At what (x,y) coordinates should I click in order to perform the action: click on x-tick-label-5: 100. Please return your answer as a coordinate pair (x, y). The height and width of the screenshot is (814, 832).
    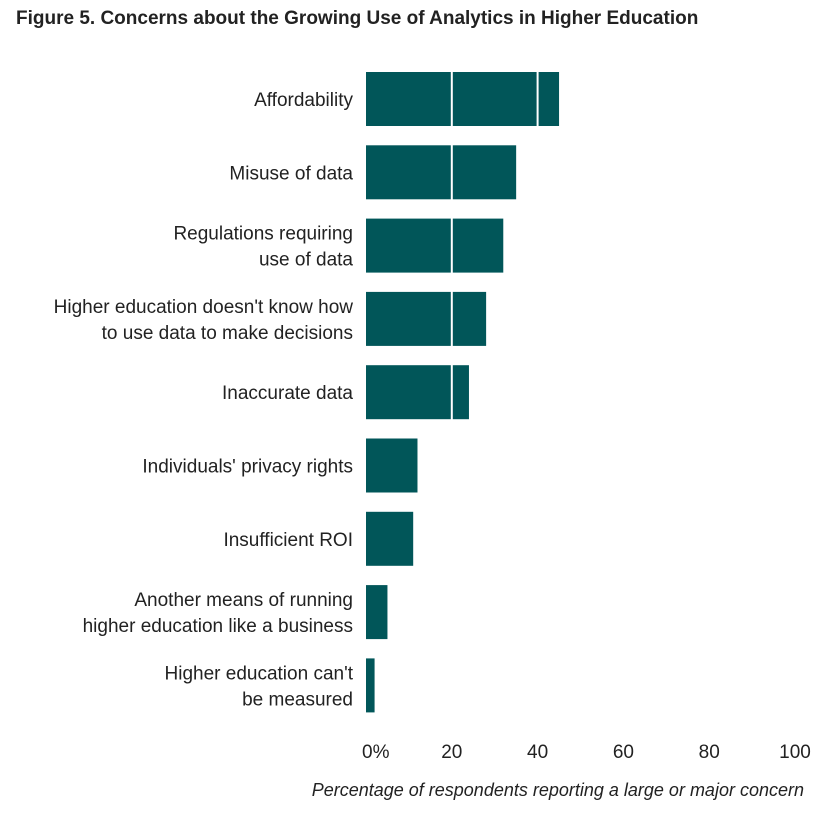
    Looking at the image, I should click on (795, 752).